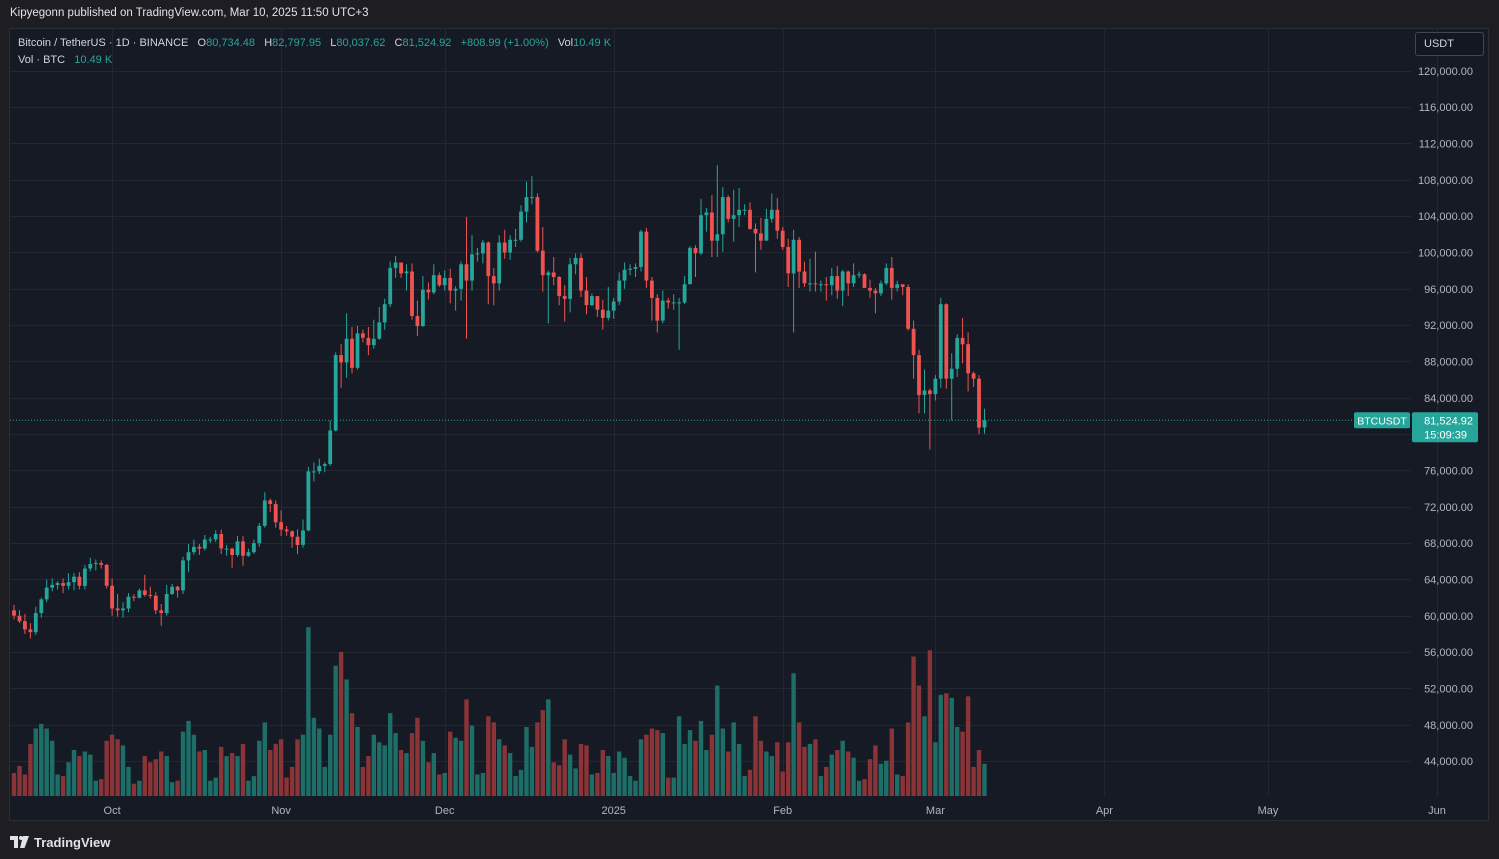  I want to click on symbol-title: Bitcoin / TetherUS · 1D · BINANCE, so click(103, 43).